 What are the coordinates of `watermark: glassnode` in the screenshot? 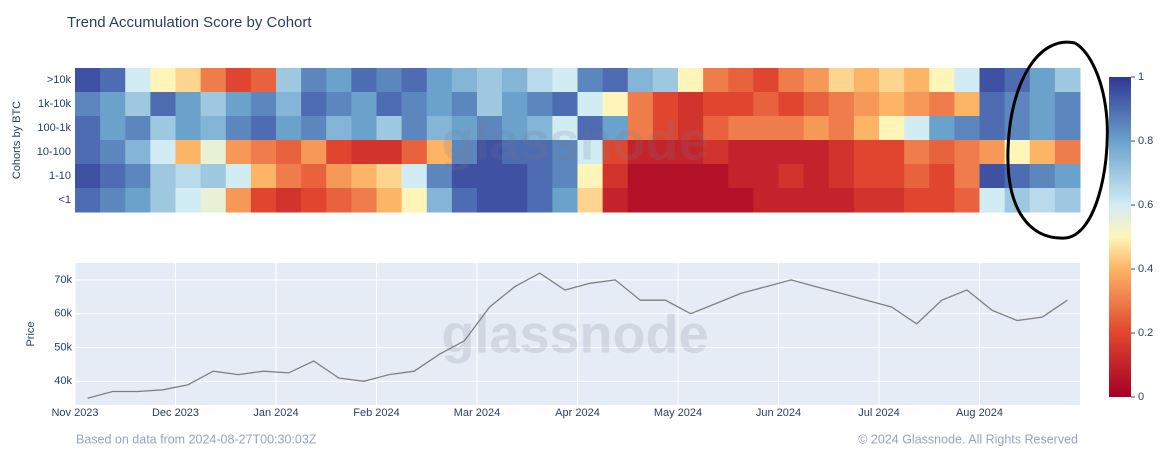 It's located at (574, 141).